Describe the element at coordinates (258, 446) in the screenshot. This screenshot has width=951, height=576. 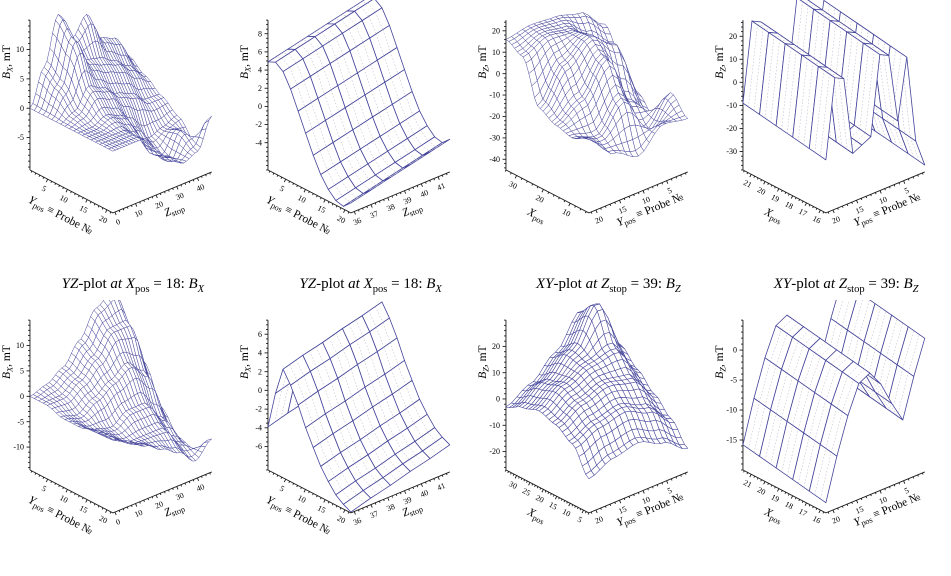
I see `svg-text: -6` at that location.